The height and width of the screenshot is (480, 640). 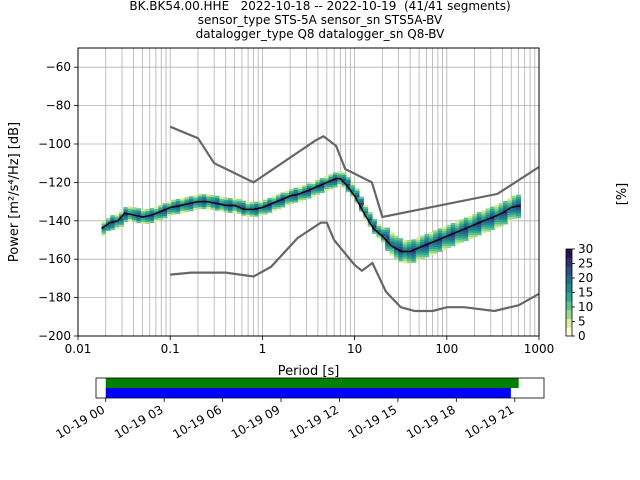 What do you see at coordinates (355, 267) in the screenshot?
I see `nlnm-curve` at bounding box center [355, 267].